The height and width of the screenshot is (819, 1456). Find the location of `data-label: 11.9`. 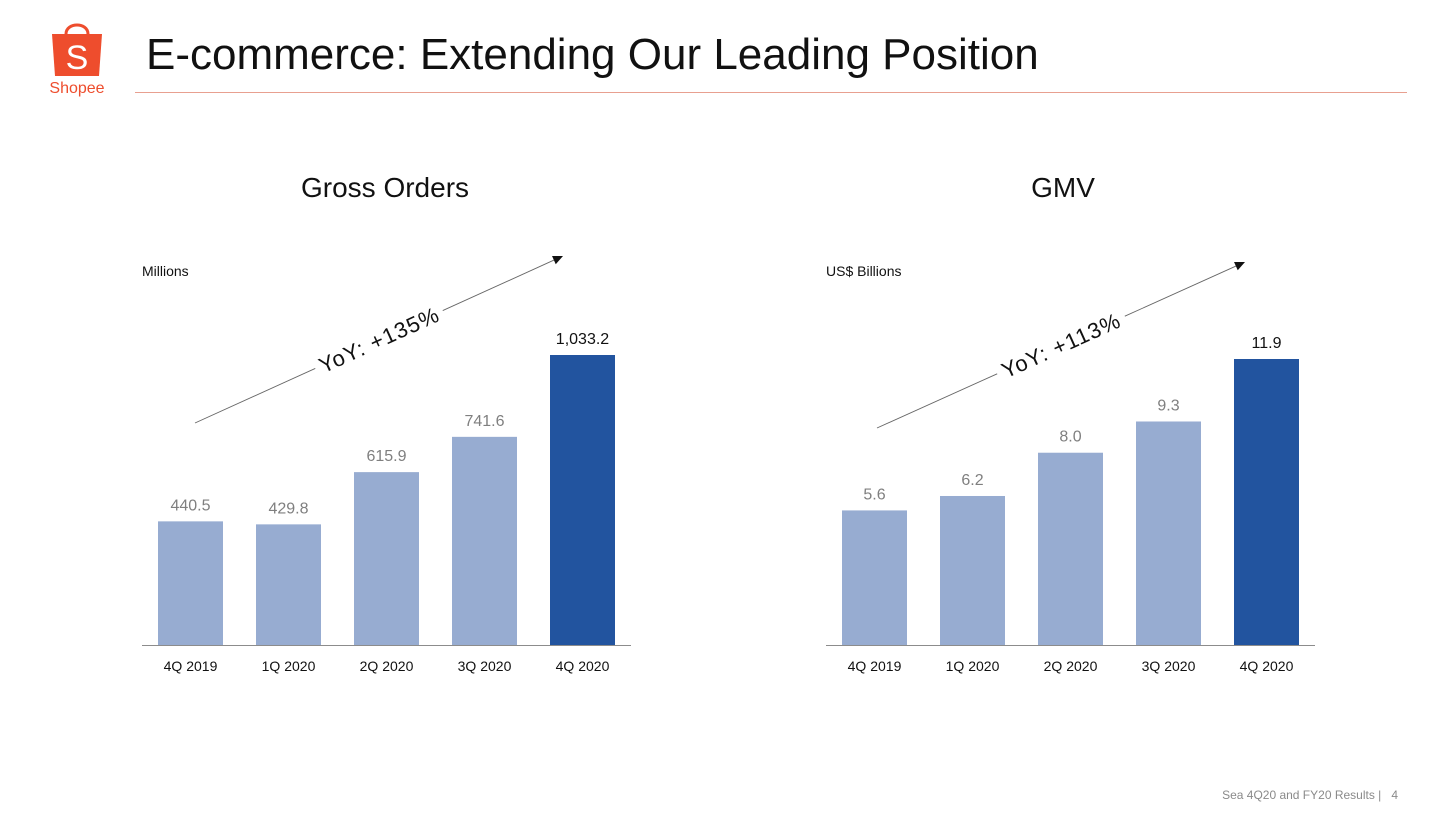

data-label: 11.9 is located at coordinates (1267, 343).